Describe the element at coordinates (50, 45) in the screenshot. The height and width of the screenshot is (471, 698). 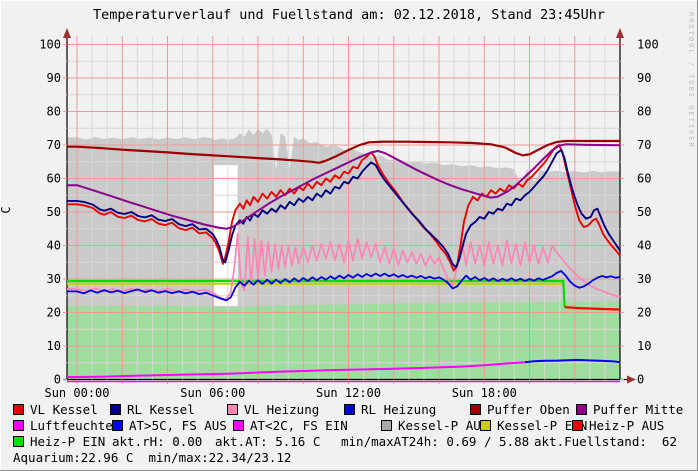
I see `y-tick-label-left: 100` at that location.